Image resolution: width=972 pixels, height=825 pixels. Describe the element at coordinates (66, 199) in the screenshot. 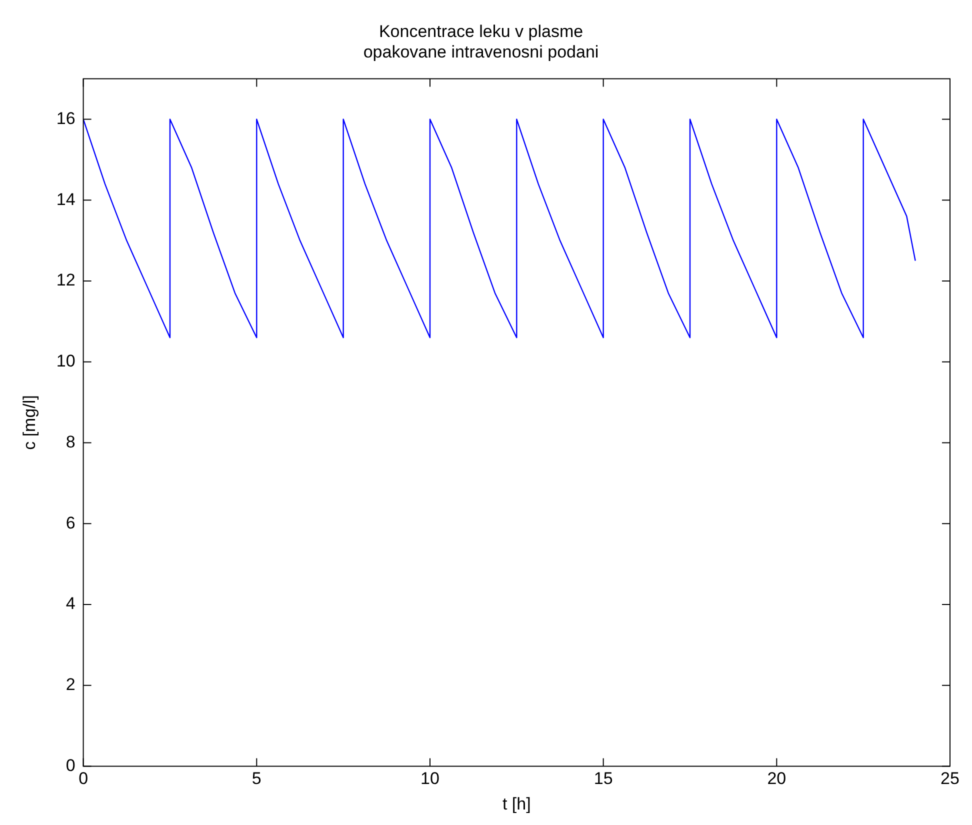

I see `y-tick-label: 14` at that location.